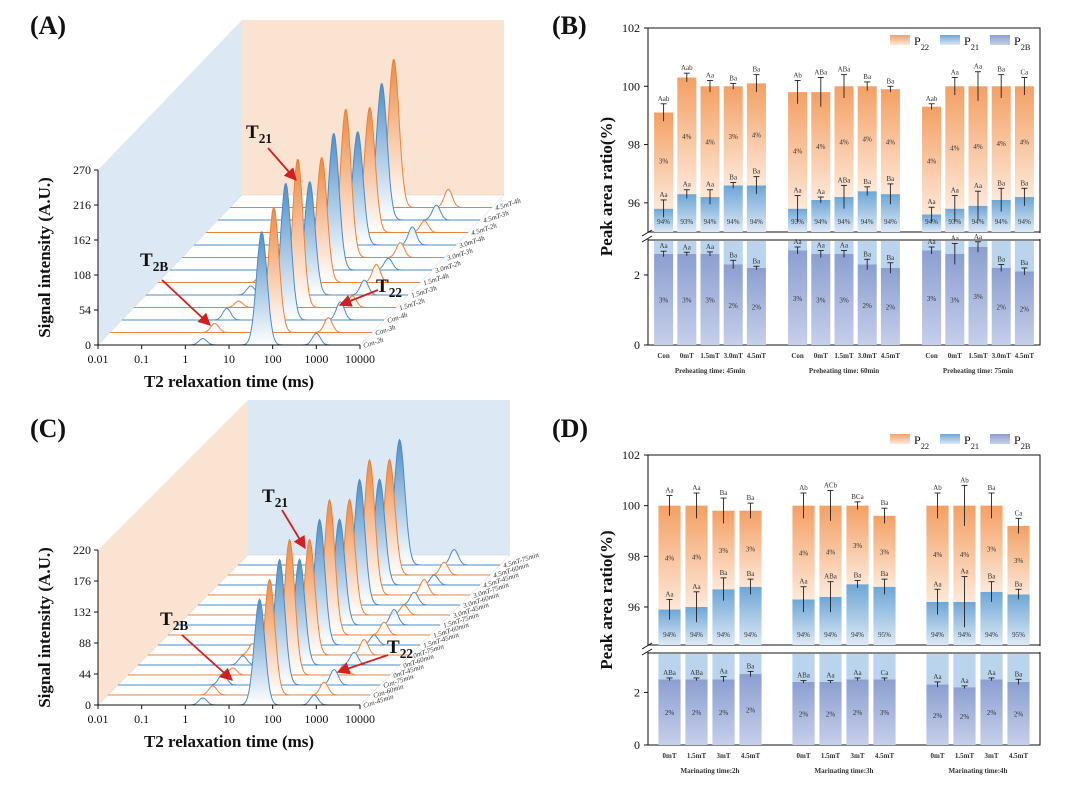  Describe the element at coordinates (85, 310) in the screenshot. I see `y-tick-label: 54` at that location.